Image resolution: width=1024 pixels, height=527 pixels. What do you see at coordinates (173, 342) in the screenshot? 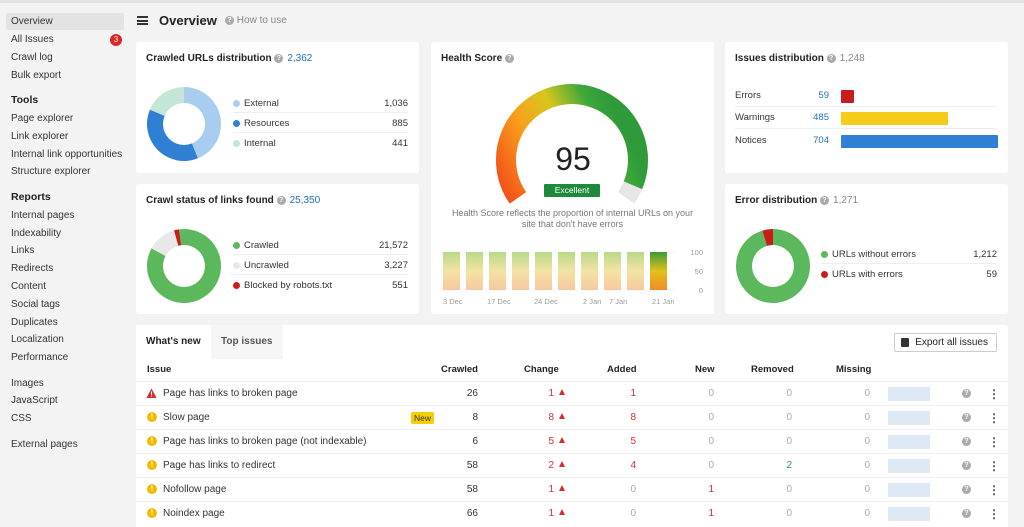
I see `tab-whats-new: What's new` at bounding box center [173, 342].